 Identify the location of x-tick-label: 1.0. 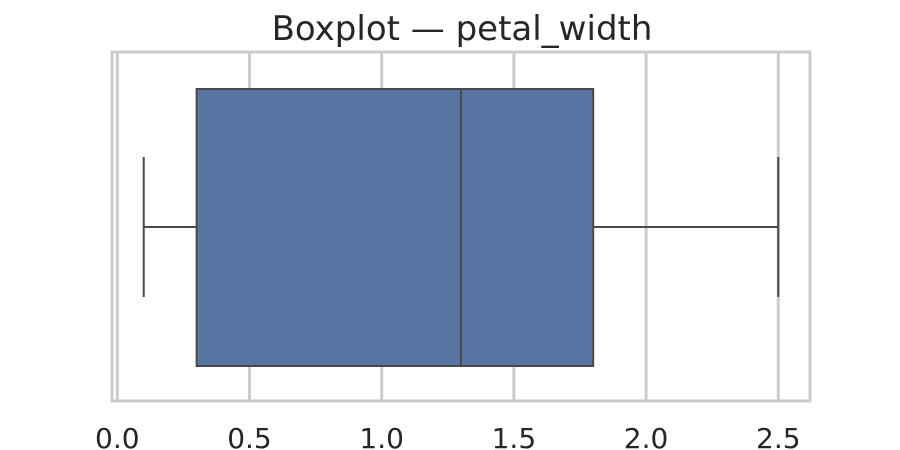
(381, 436).